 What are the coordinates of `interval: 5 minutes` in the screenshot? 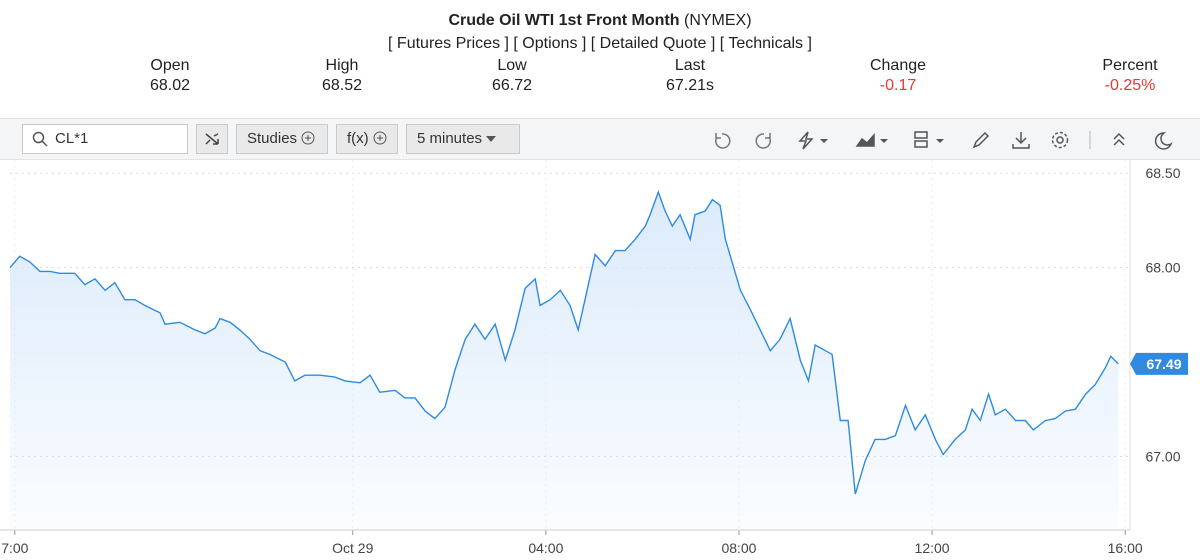 It's located at (450, 138).